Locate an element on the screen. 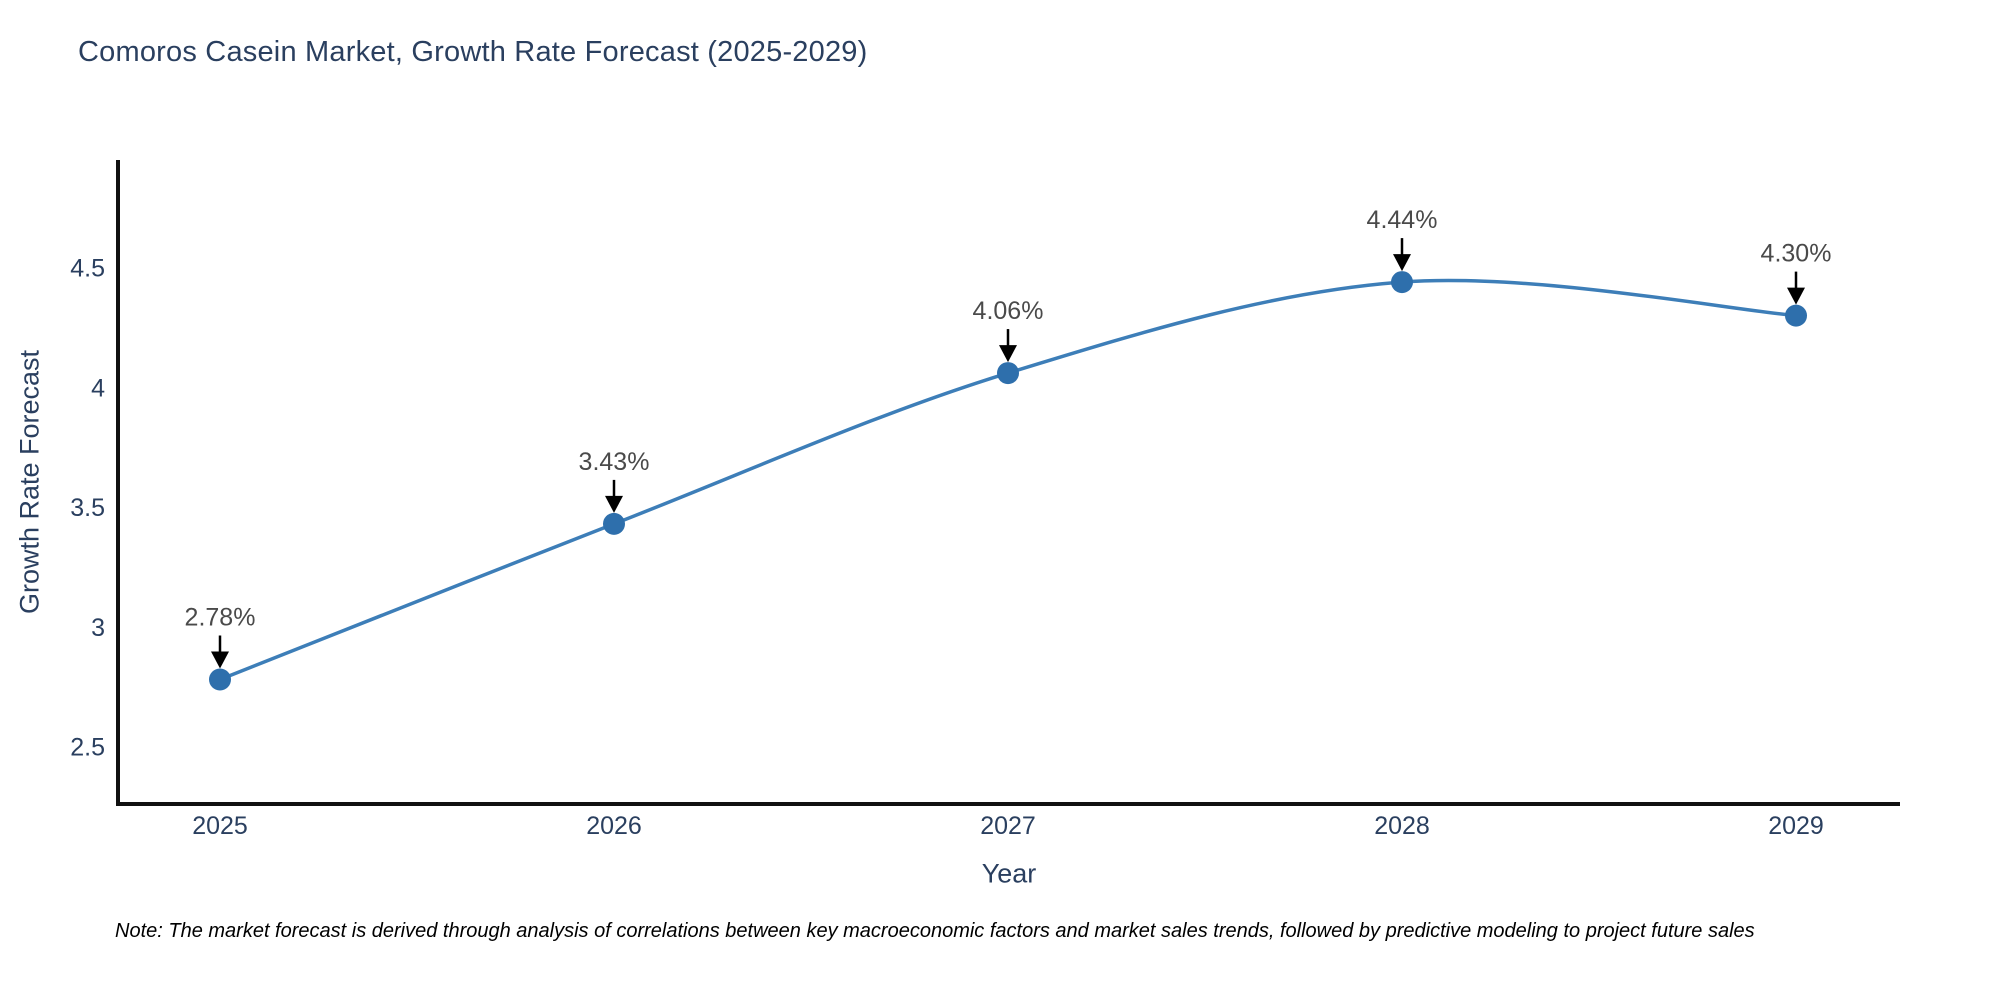 The height and width of the screenshot is (1000, 2000). annotation-label: 4.06% is located at coordinates (1008, 311).